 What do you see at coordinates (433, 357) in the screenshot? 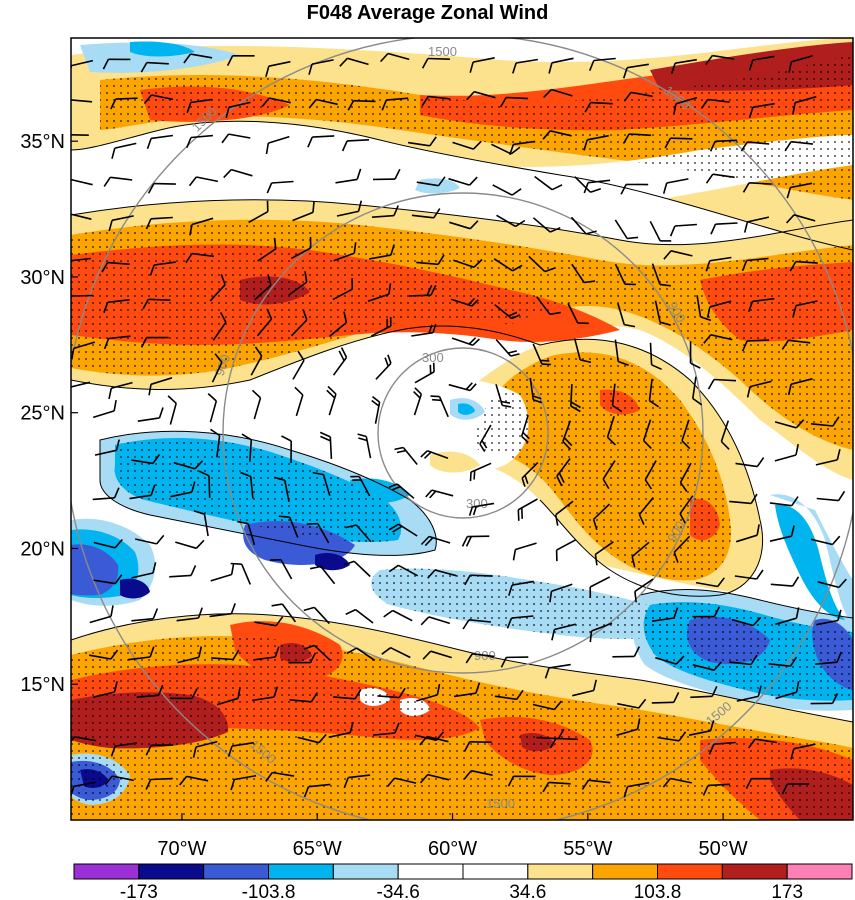
I see `contour-label-300a: 300` at bounding box center [433, 357].